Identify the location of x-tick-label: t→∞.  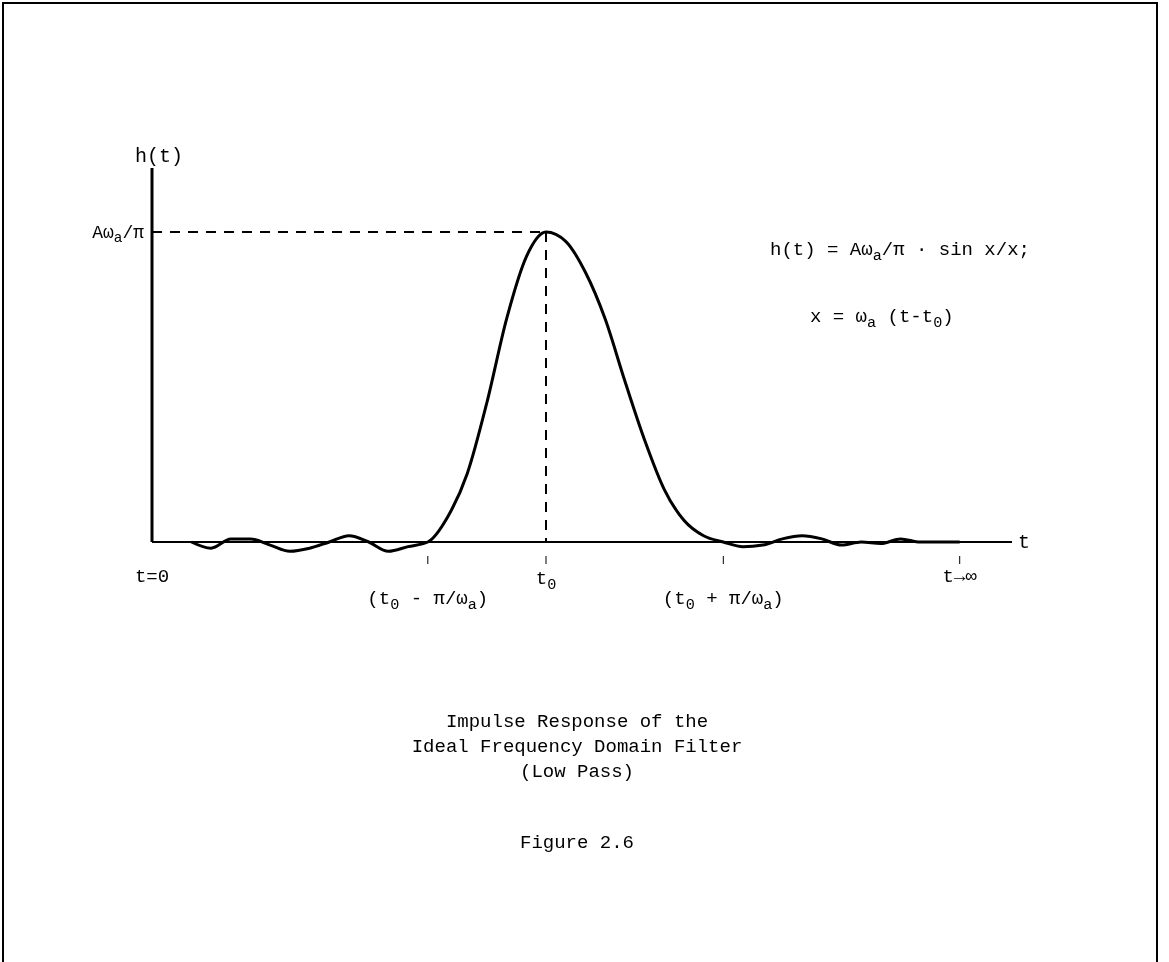
(960, 577).